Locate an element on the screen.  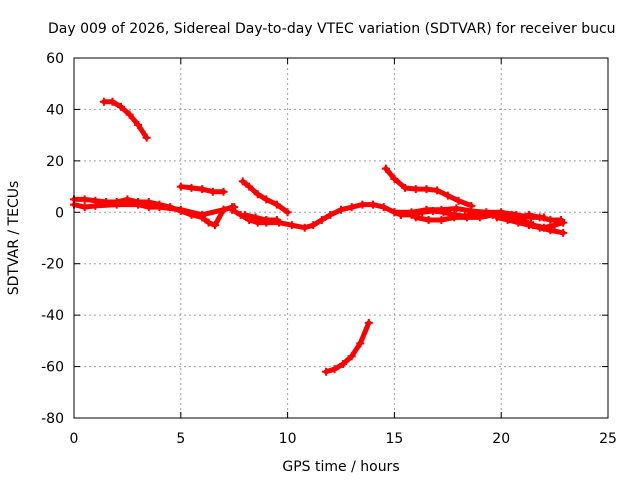
y-tick-label: -20 is located at coordinates (52, 265).